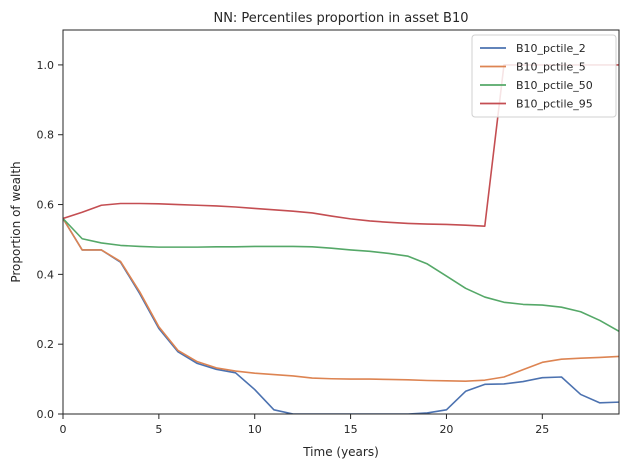 This screenshot has width=629, height=469. What do you see at coordinates (16, 221) in the screenshot?
I see `y-axis-label: Proportion of wealth` at bounding box center [16, 221].